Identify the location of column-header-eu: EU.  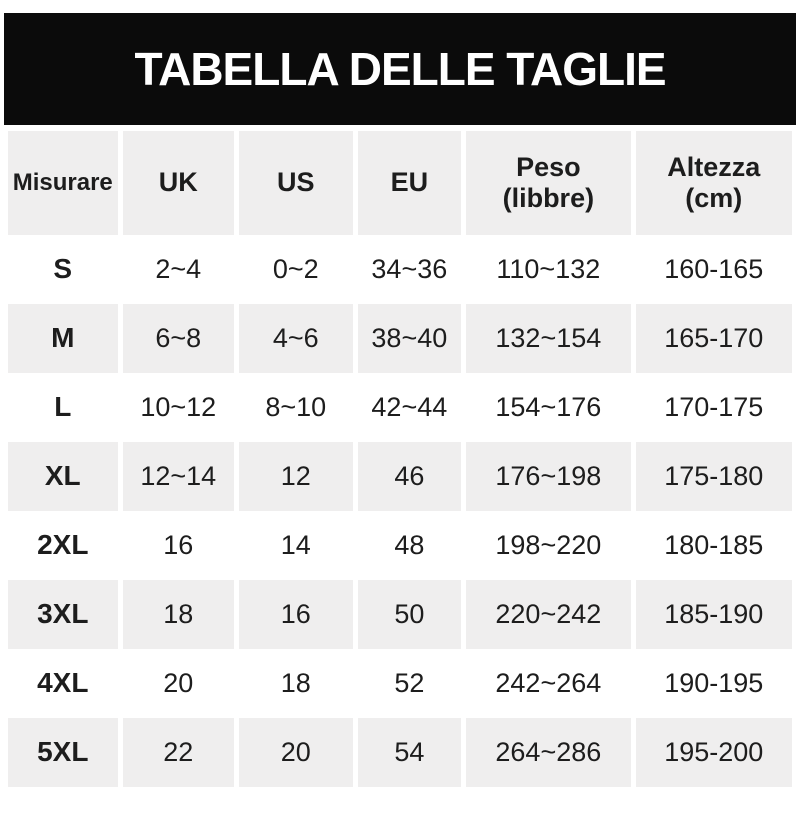
(409, 183).